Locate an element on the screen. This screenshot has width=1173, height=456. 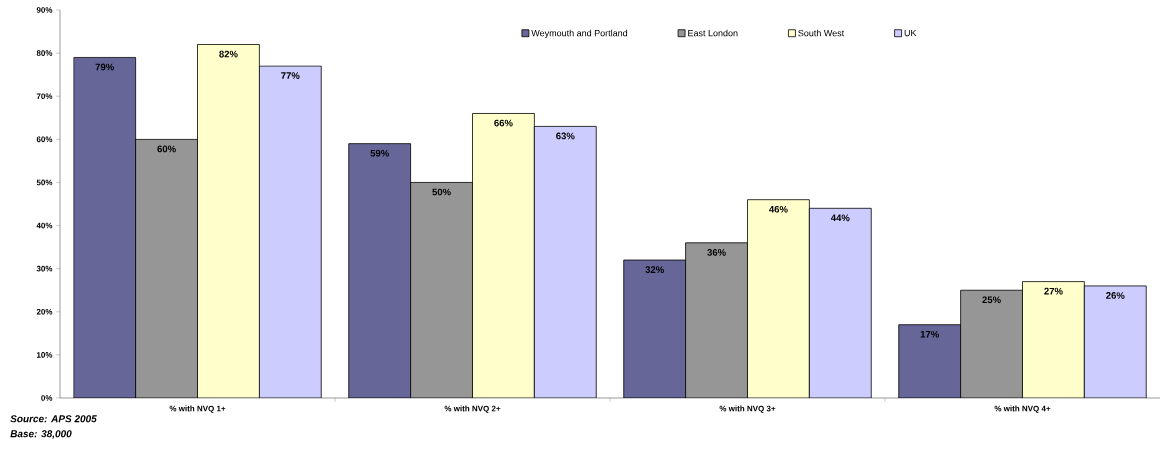
y-tick-label: 80% is located at coordinates (44, 53).